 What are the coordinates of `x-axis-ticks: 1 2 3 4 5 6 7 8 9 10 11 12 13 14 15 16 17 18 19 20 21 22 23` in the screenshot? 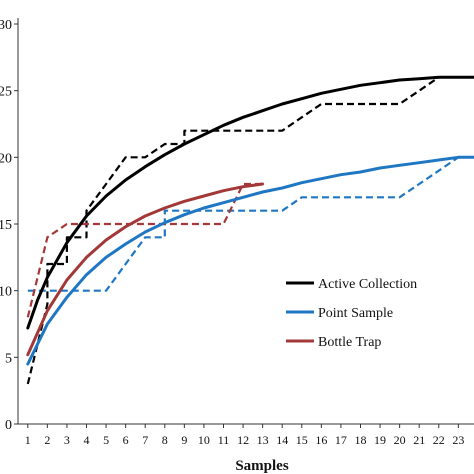 It's located at (244, 435).